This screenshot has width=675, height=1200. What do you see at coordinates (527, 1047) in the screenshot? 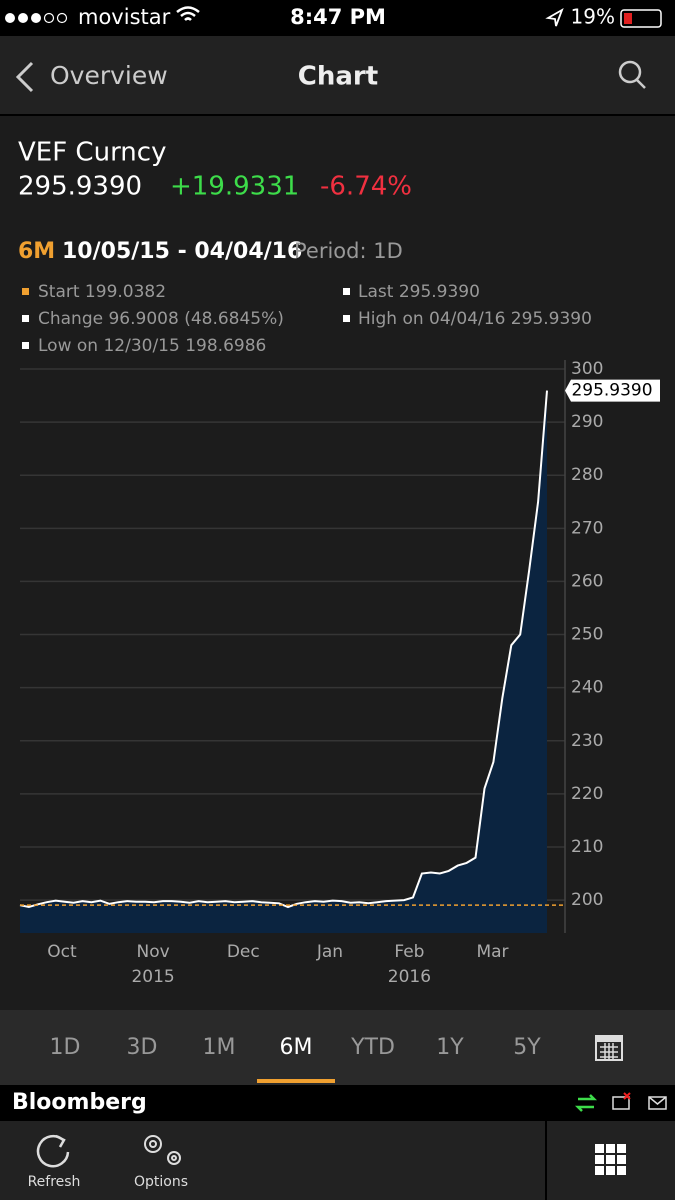
I see `tab: 5Y` at bounding box center [527, 1047].